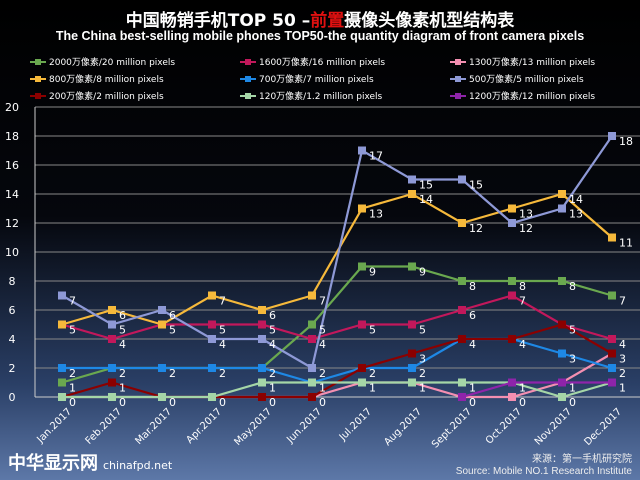  Describe the element at coordinates (54, 426) in the screenshot. I see `x-tick-label: Jan.2017` at that location.